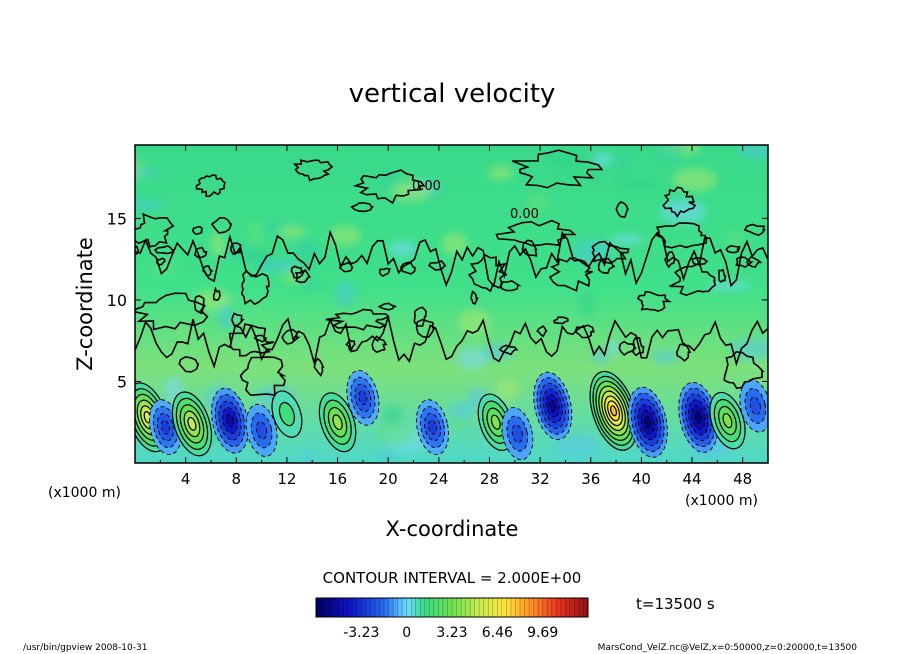 Image resolution: width=904 pixels, height=654 pixels. I want to click on footer-left: /usr/bin/gpview 2008-10-31, so click(85, 648).